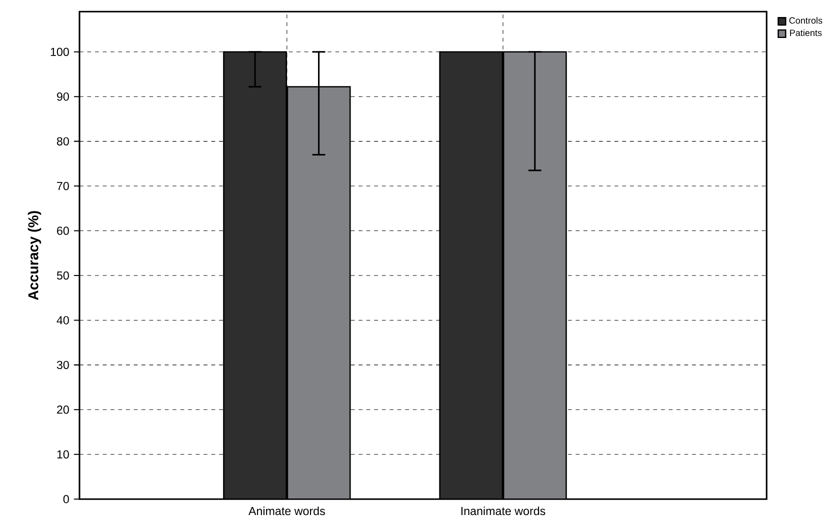  I want to click on y-tick-label: 30, so click(62, 364).